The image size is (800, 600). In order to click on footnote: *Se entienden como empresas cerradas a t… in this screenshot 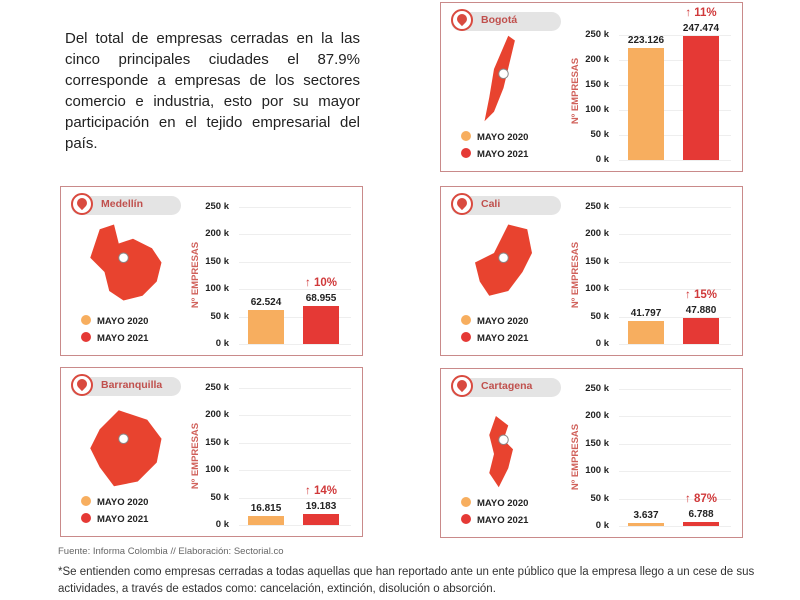, I will do `click(406, 580)`.